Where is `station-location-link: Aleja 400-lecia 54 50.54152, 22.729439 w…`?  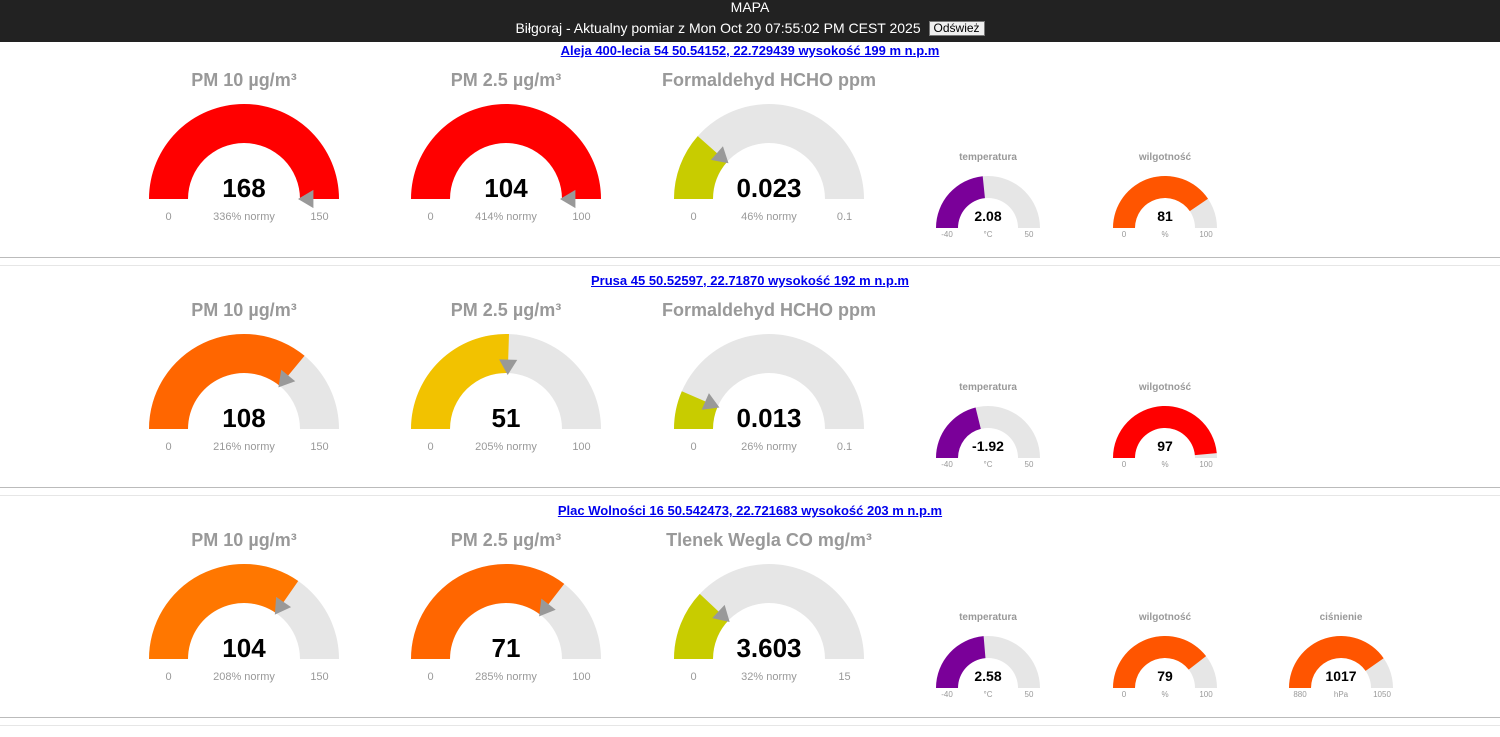 station-location-link: Aleja 400-lecia 54 50.54152, 22.729439 w… is located at coordinates (750, 50).